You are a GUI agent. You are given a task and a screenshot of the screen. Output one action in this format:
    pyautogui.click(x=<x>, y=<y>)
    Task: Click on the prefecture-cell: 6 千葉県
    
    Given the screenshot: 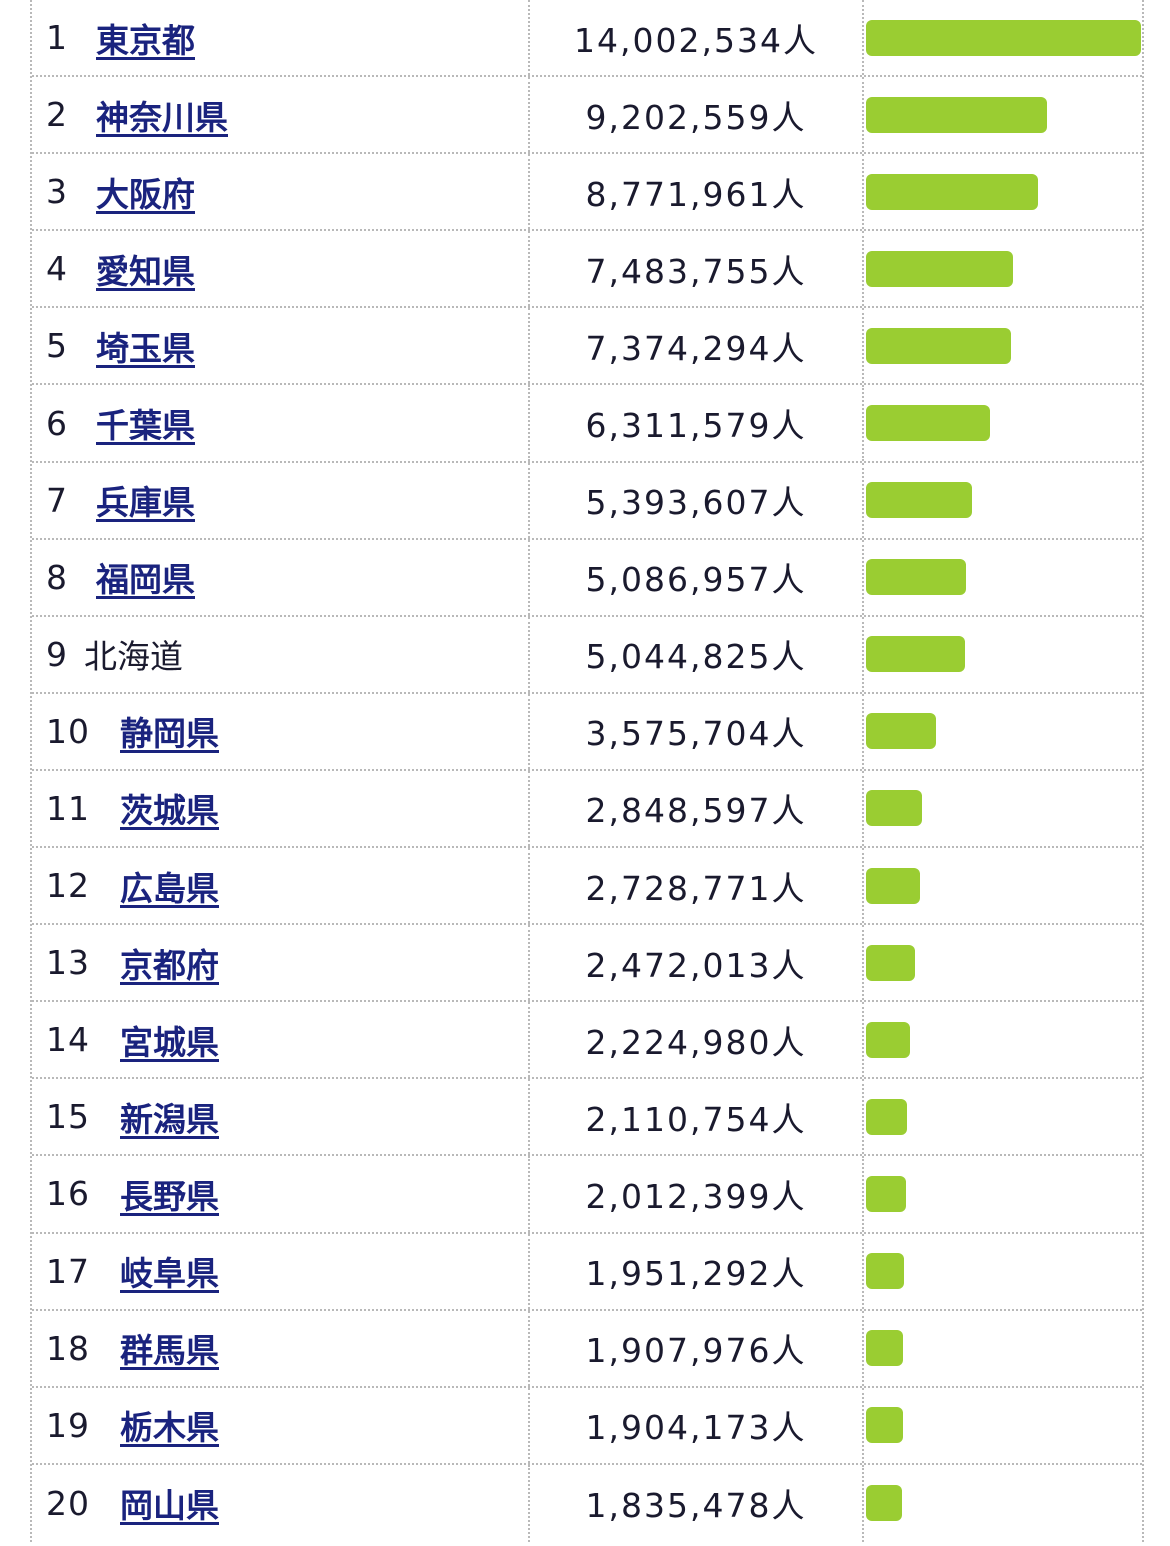 What is the action you would take?
    pyautogui.click(x=120, y=422)
    